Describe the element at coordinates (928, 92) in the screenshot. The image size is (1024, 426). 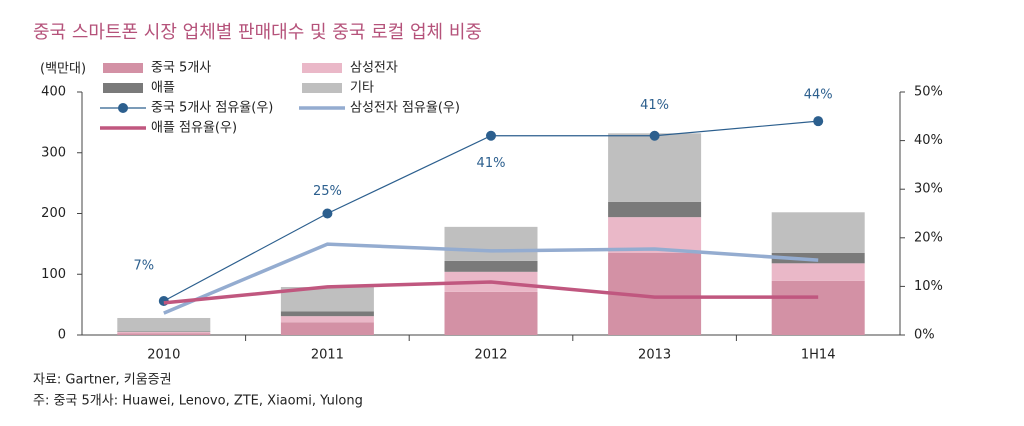
I see `y2-tick-label: 50%` at that location.